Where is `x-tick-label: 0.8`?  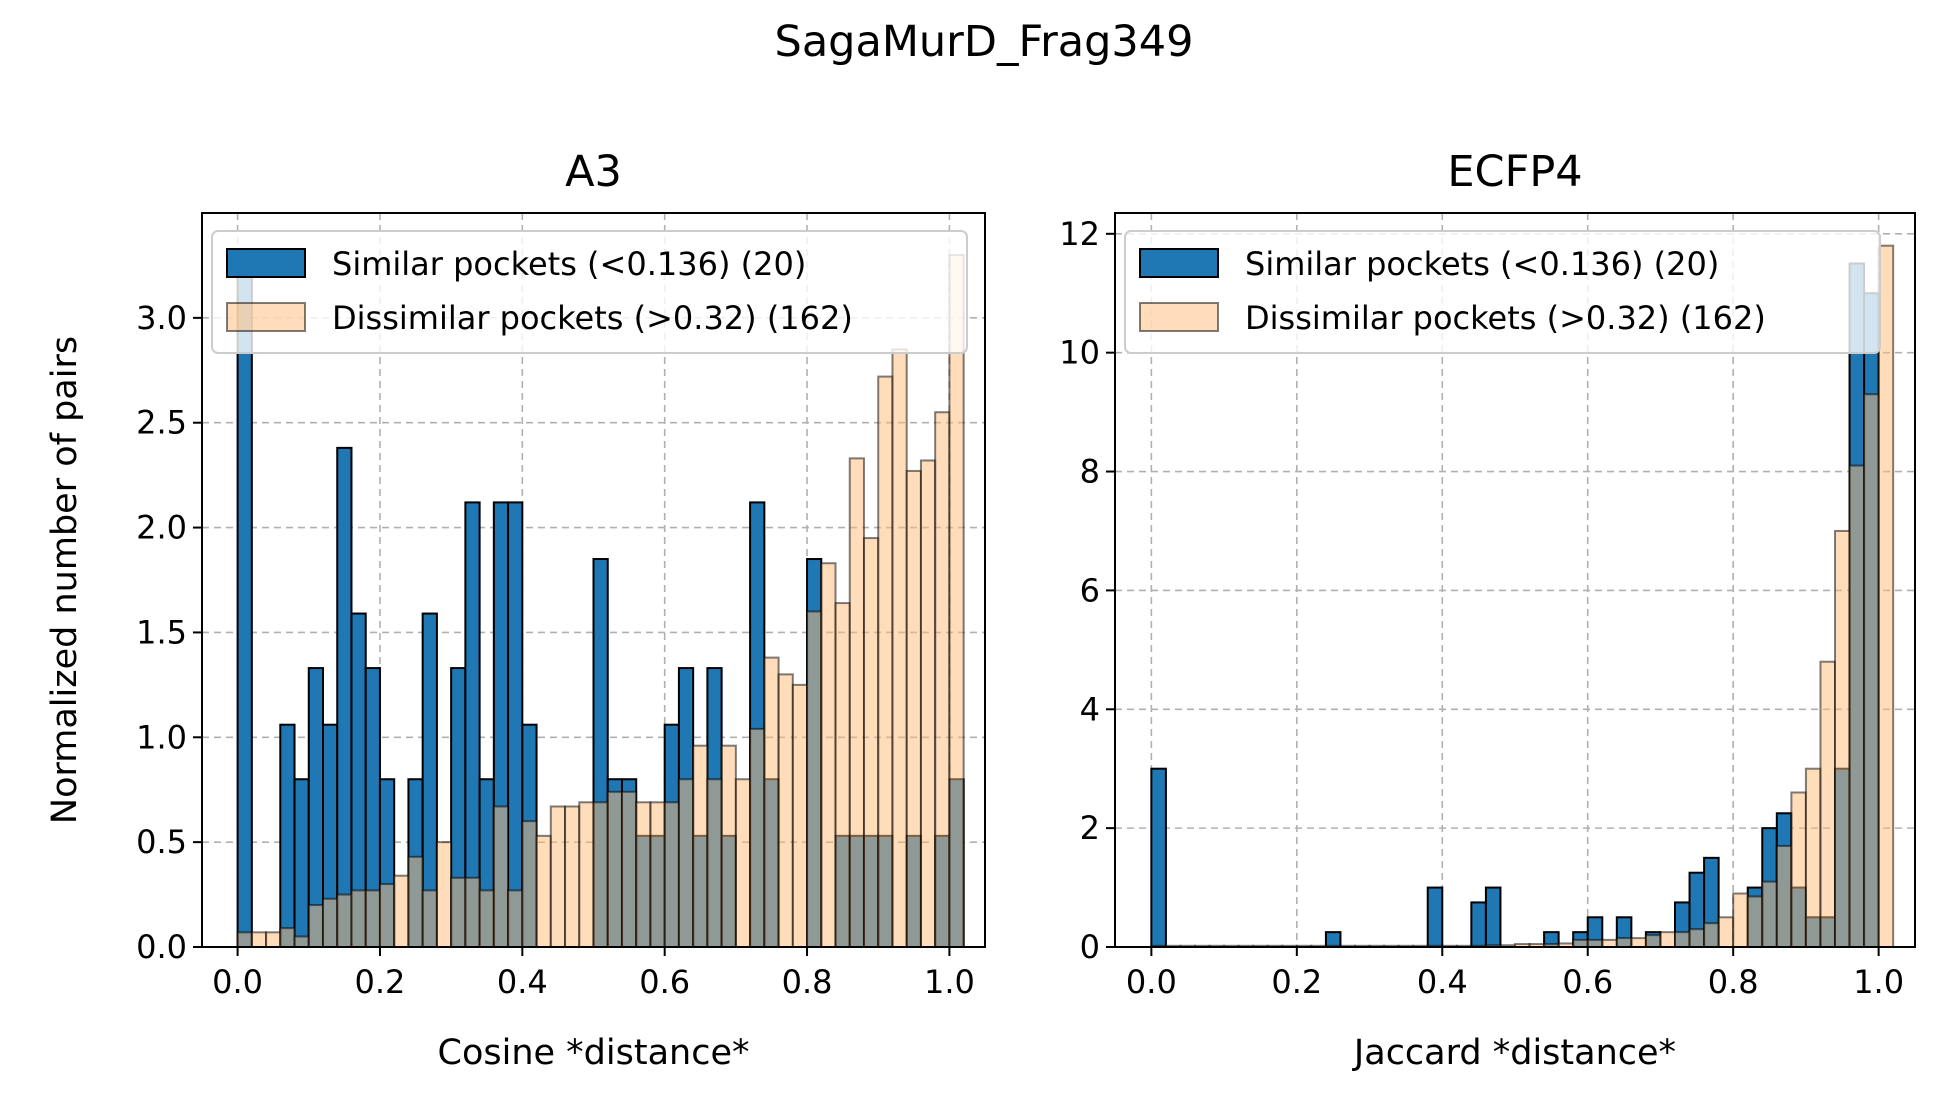
x-tick-label: 0.8 is located at coordinates (1733, 982).